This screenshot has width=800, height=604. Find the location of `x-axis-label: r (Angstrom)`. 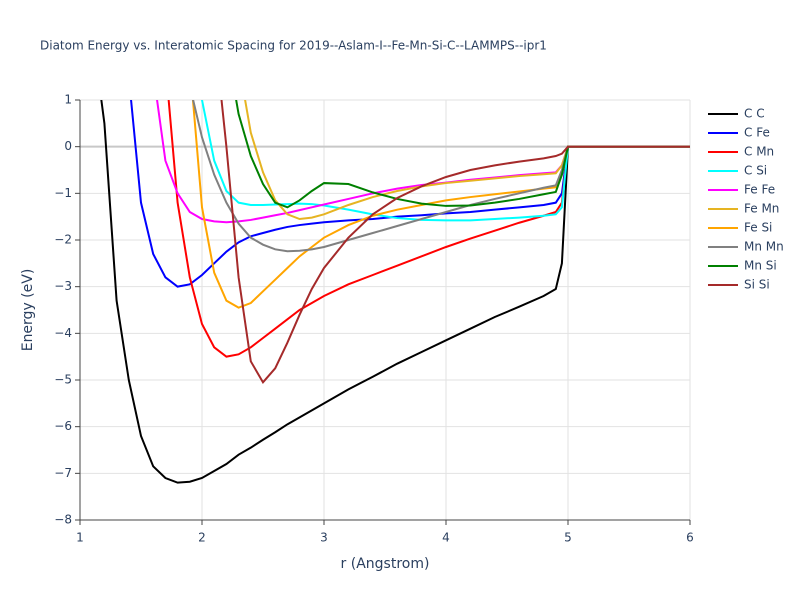

x-axis-label: r (Angstrom) is located at coordinates (385, 564).